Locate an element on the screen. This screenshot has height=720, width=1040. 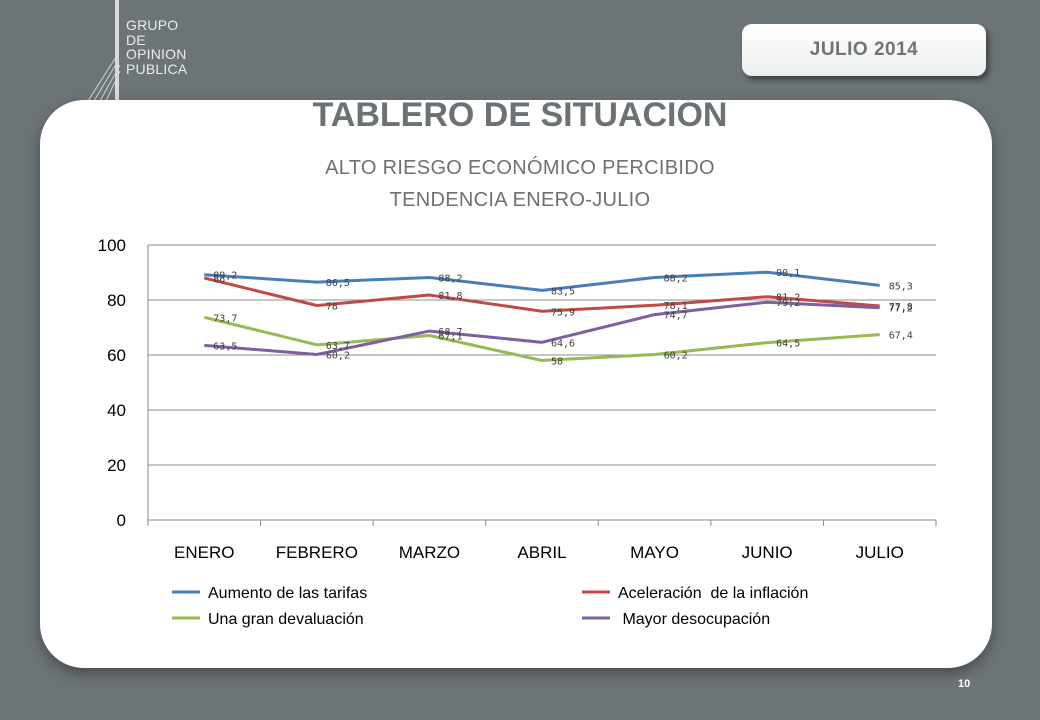
data-label: 75,9 is located at coordinates (563, 312).